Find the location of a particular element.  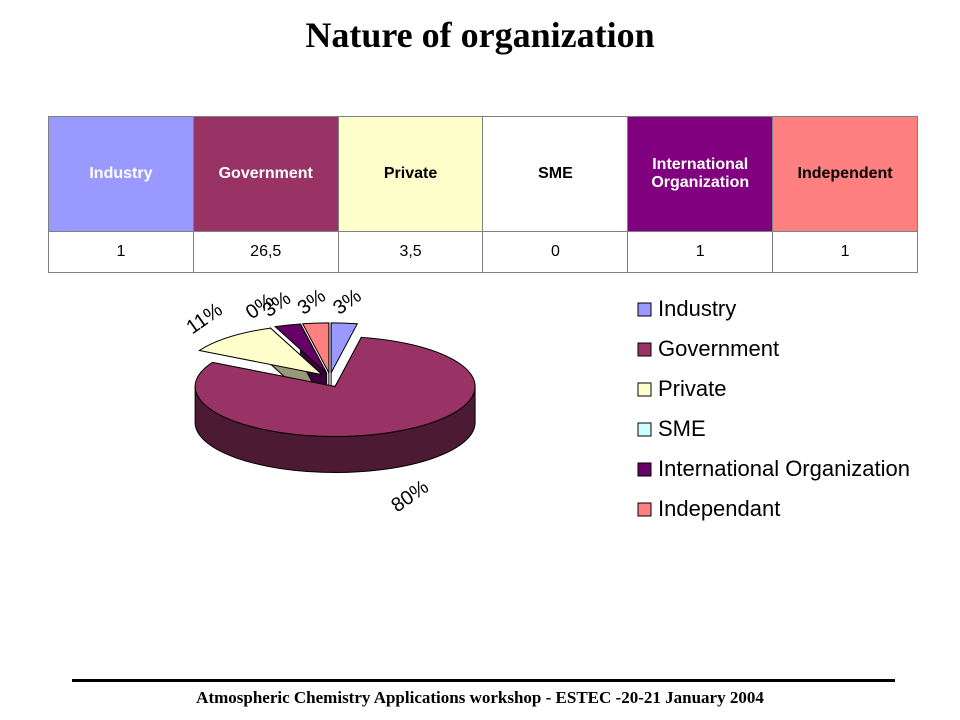

data-cell: 26,5 is located at coordinates (265, 252).